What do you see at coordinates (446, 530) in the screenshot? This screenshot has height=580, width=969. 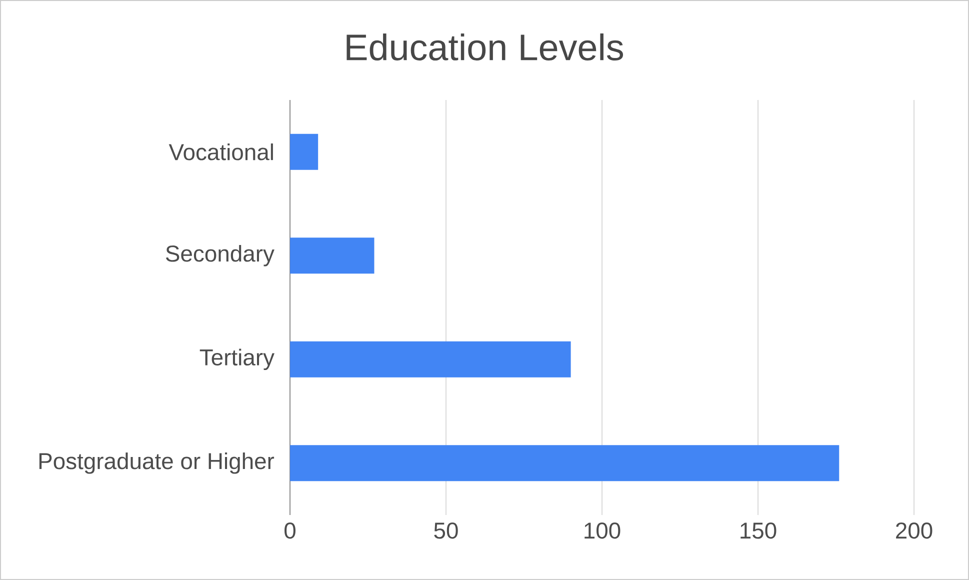 I see `x-tick-label: 50` at bounding box center [446, 530].